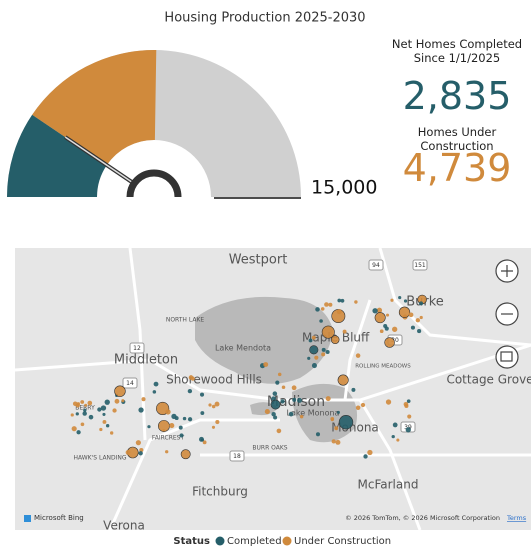 The width and height of the screenshot is (531, 555). I want to click on road-label: 151, so click(420, 265).